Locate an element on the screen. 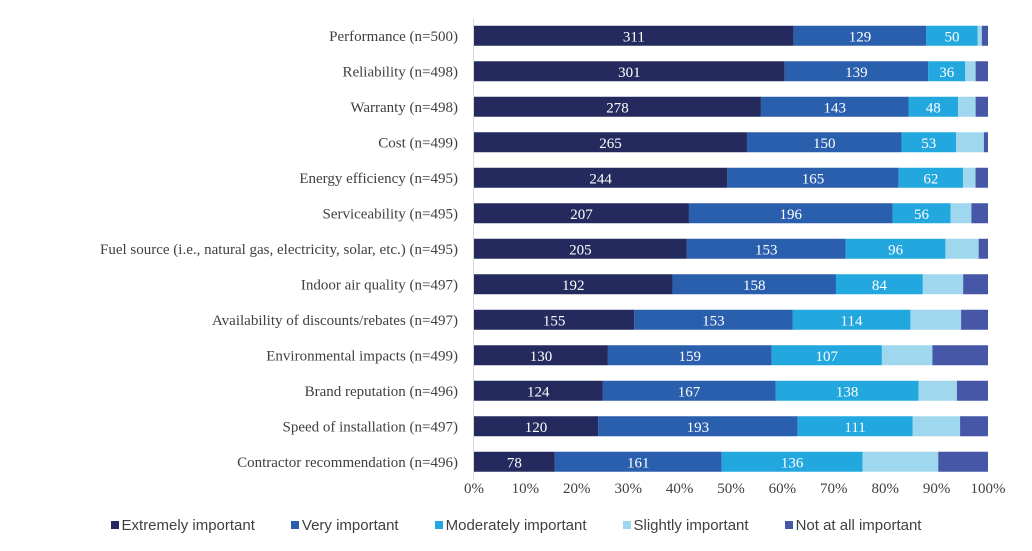 The image size is (1032, 551). data-label: 62 is located at coordinates (930, 179).